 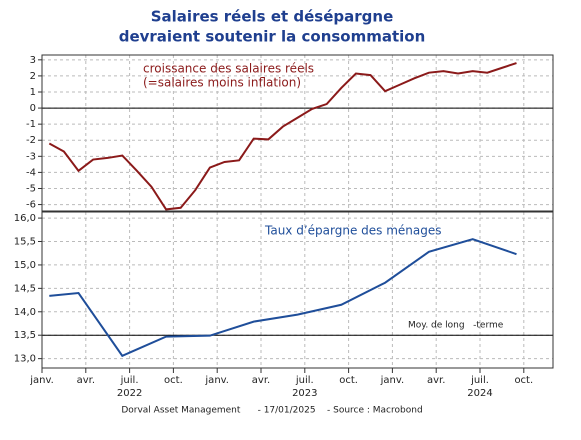 What do you see at coordinates (25, 265) in the screenshot?
I see `y-tick-label: 15,0` at bounding box center [25, 265].